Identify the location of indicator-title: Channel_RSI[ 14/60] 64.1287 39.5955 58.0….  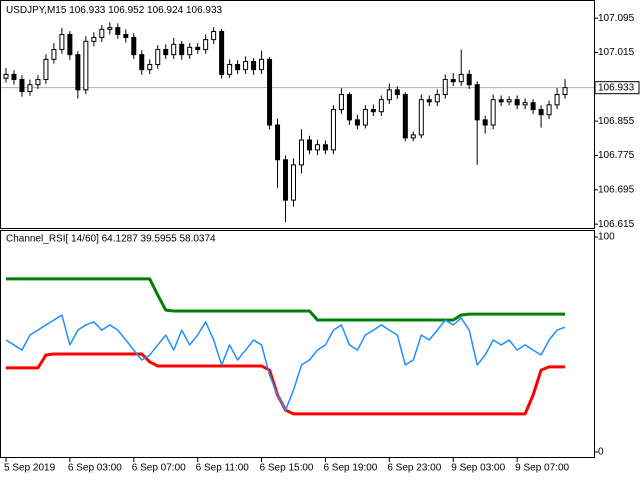
(111, 239).